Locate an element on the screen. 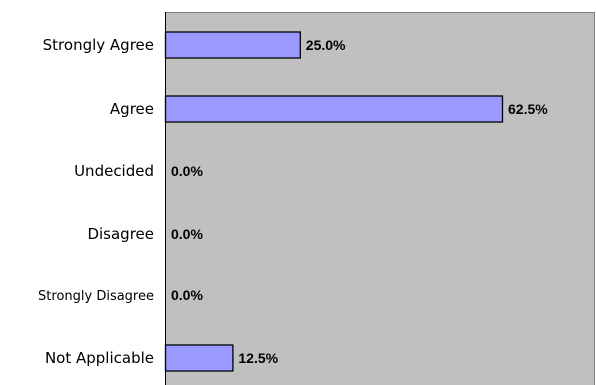 The height and width of the screenshot is (385, 596). category-label: Undecided is located at coordinates (114, 171).